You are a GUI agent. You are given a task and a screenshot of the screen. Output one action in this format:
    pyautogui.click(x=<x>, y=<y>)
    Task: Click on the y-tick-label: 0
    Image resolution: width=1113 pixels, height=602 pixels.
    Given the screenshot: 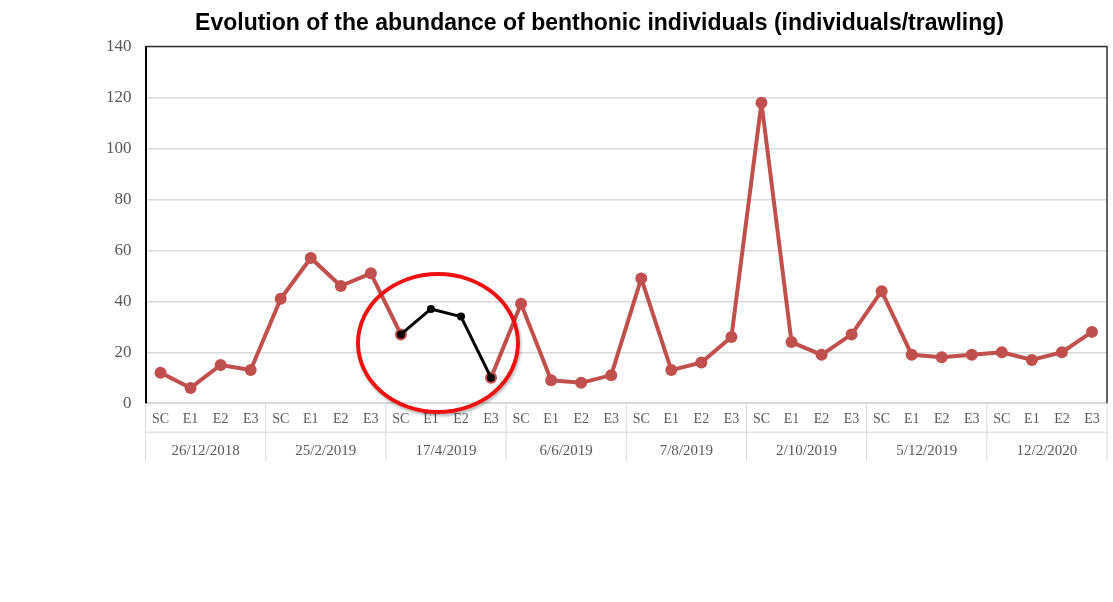 What is the action you would take?
    pyautogui.click(x=127, y=402)
    